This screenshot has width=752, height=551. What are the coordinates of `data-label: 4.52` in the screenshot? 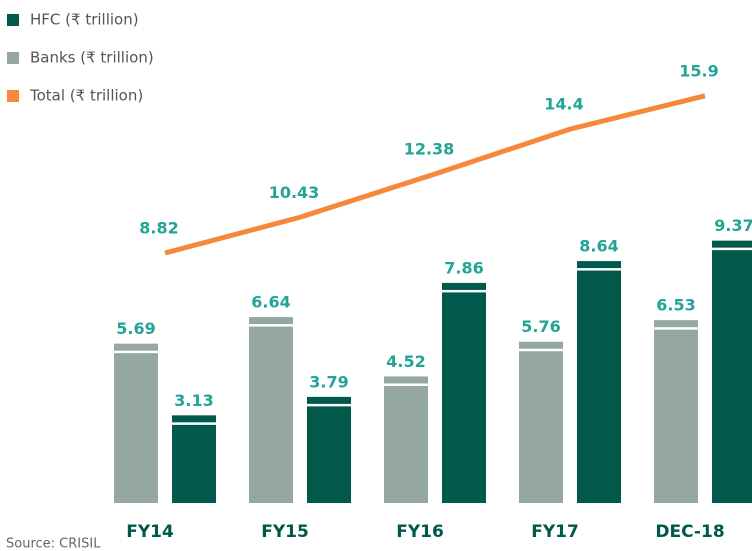 It's located at (405, 361).